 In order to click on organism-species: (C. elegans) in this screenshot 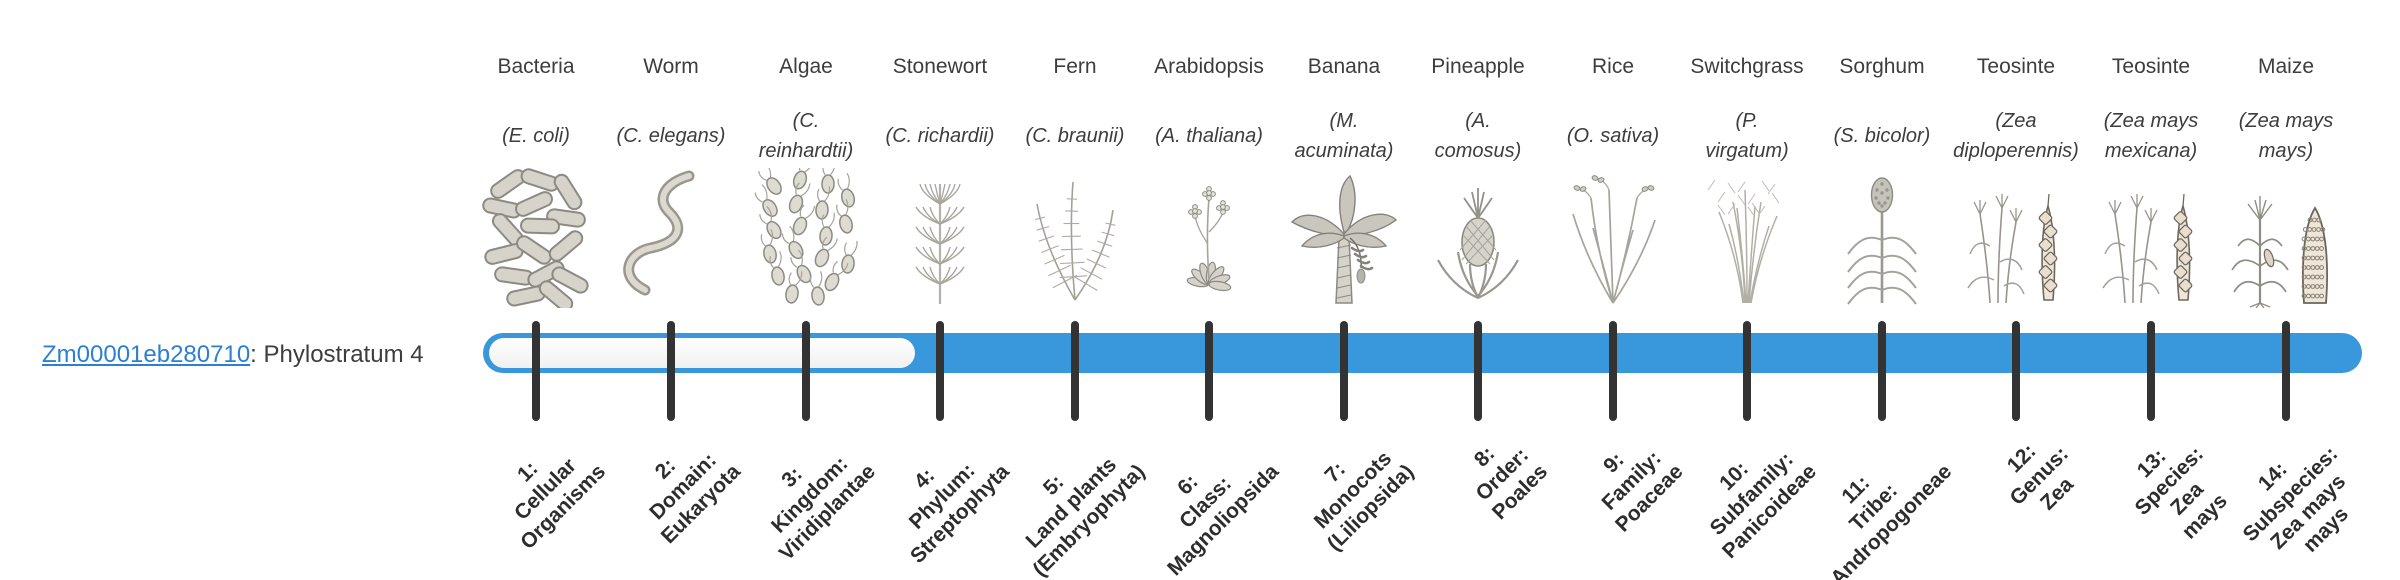, I will do `click(671, 136)`.